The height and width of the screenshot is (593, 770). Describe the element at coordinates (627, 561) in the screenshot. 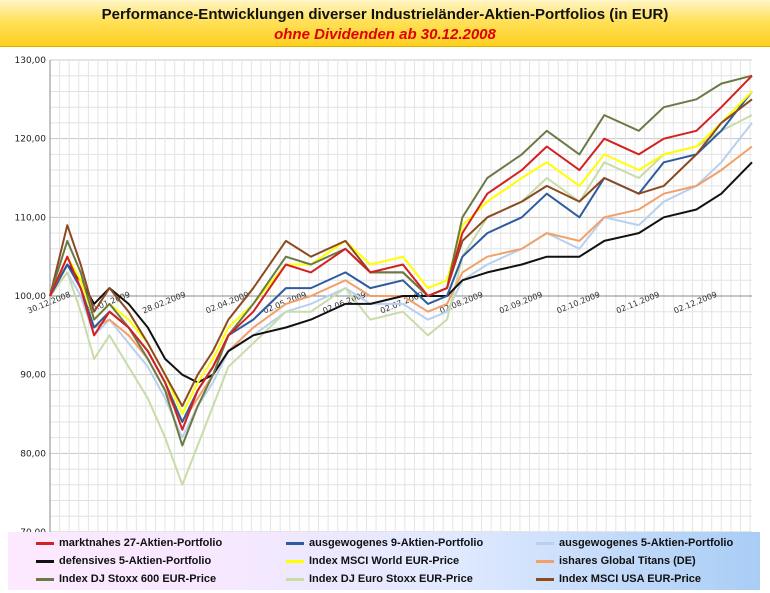

I see `legend-label: ishares Global Titans (DE)` at that location.